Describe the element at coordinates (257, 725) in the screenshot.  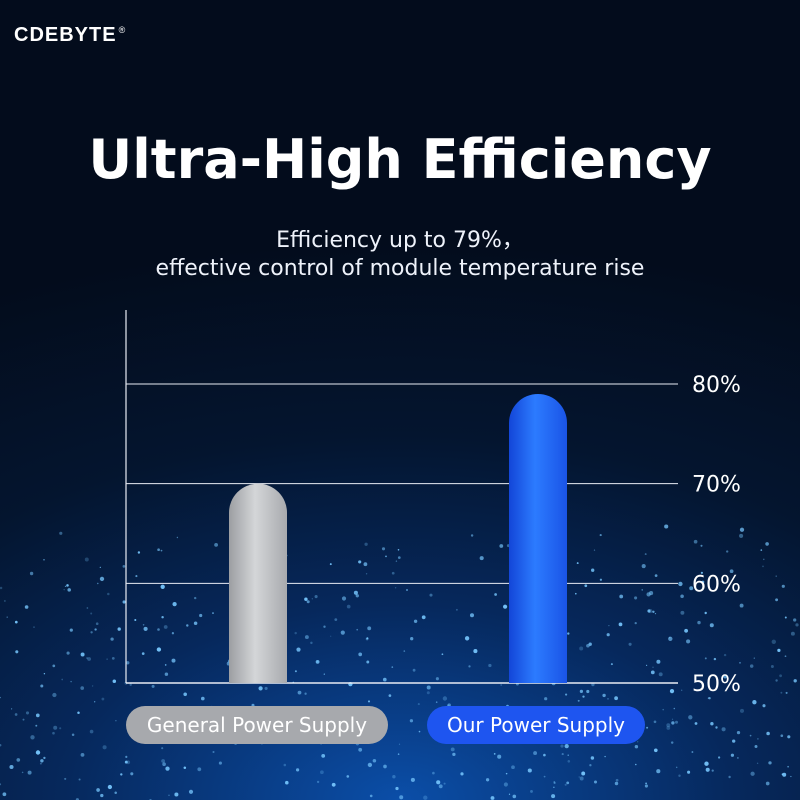
I see `category-label-general: General Power Supply` at that location.